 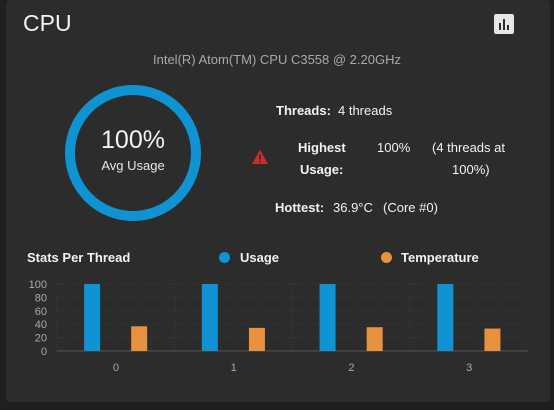 I want to click on highest-usage-label-line2: Usage:, so click(x=322, y=169).